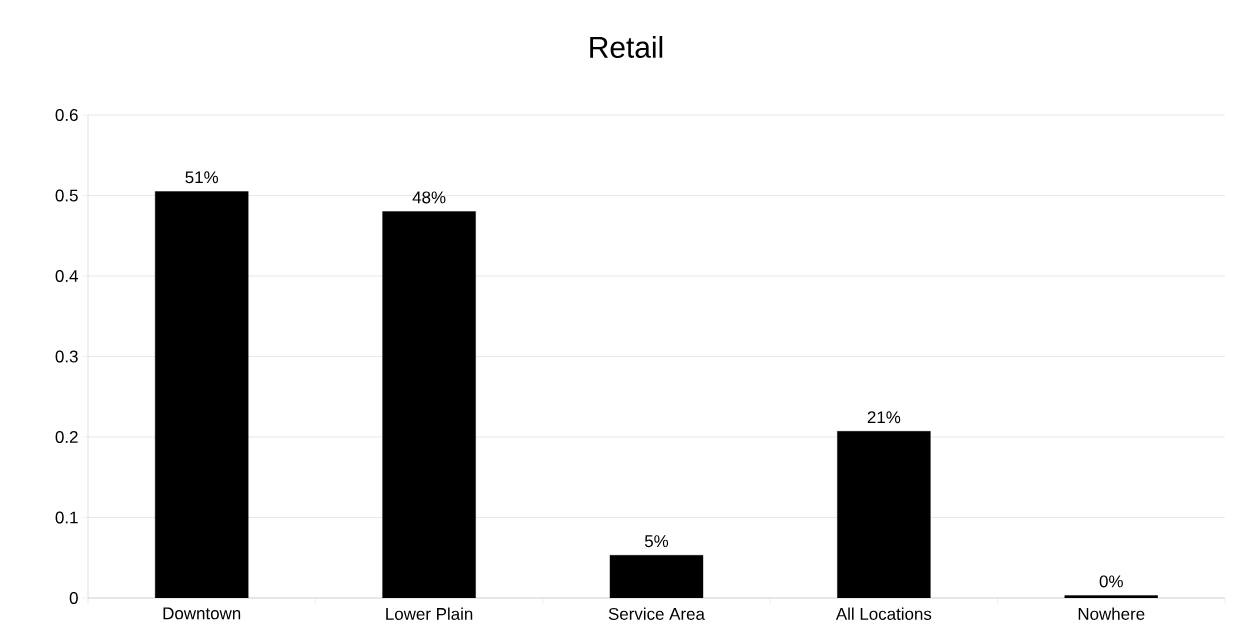  I want to click on y-tick-label: 0.1, so click(66, 517).